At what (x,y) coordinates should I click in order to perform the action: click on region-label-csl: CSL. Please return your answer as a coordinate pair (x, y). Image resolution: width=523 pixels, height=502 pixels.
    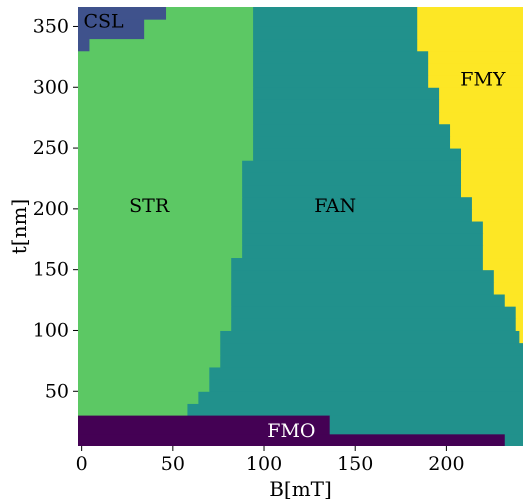
    Looking at the image, I should click on (103, 21).